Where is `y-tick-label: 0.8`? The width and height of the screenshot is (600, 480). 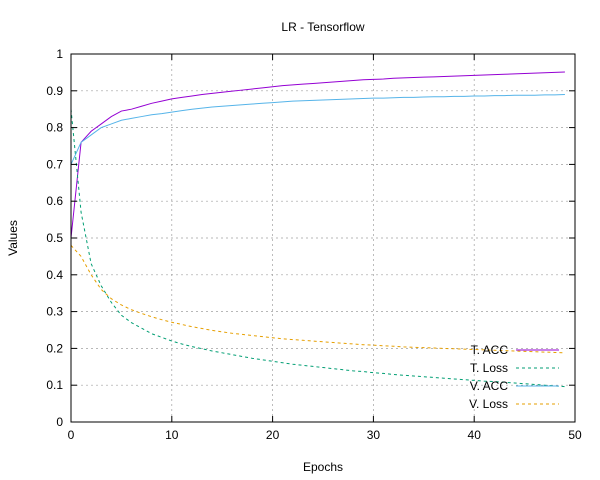
y-tick-label: 0.8 is located at coordinates (54, 128).